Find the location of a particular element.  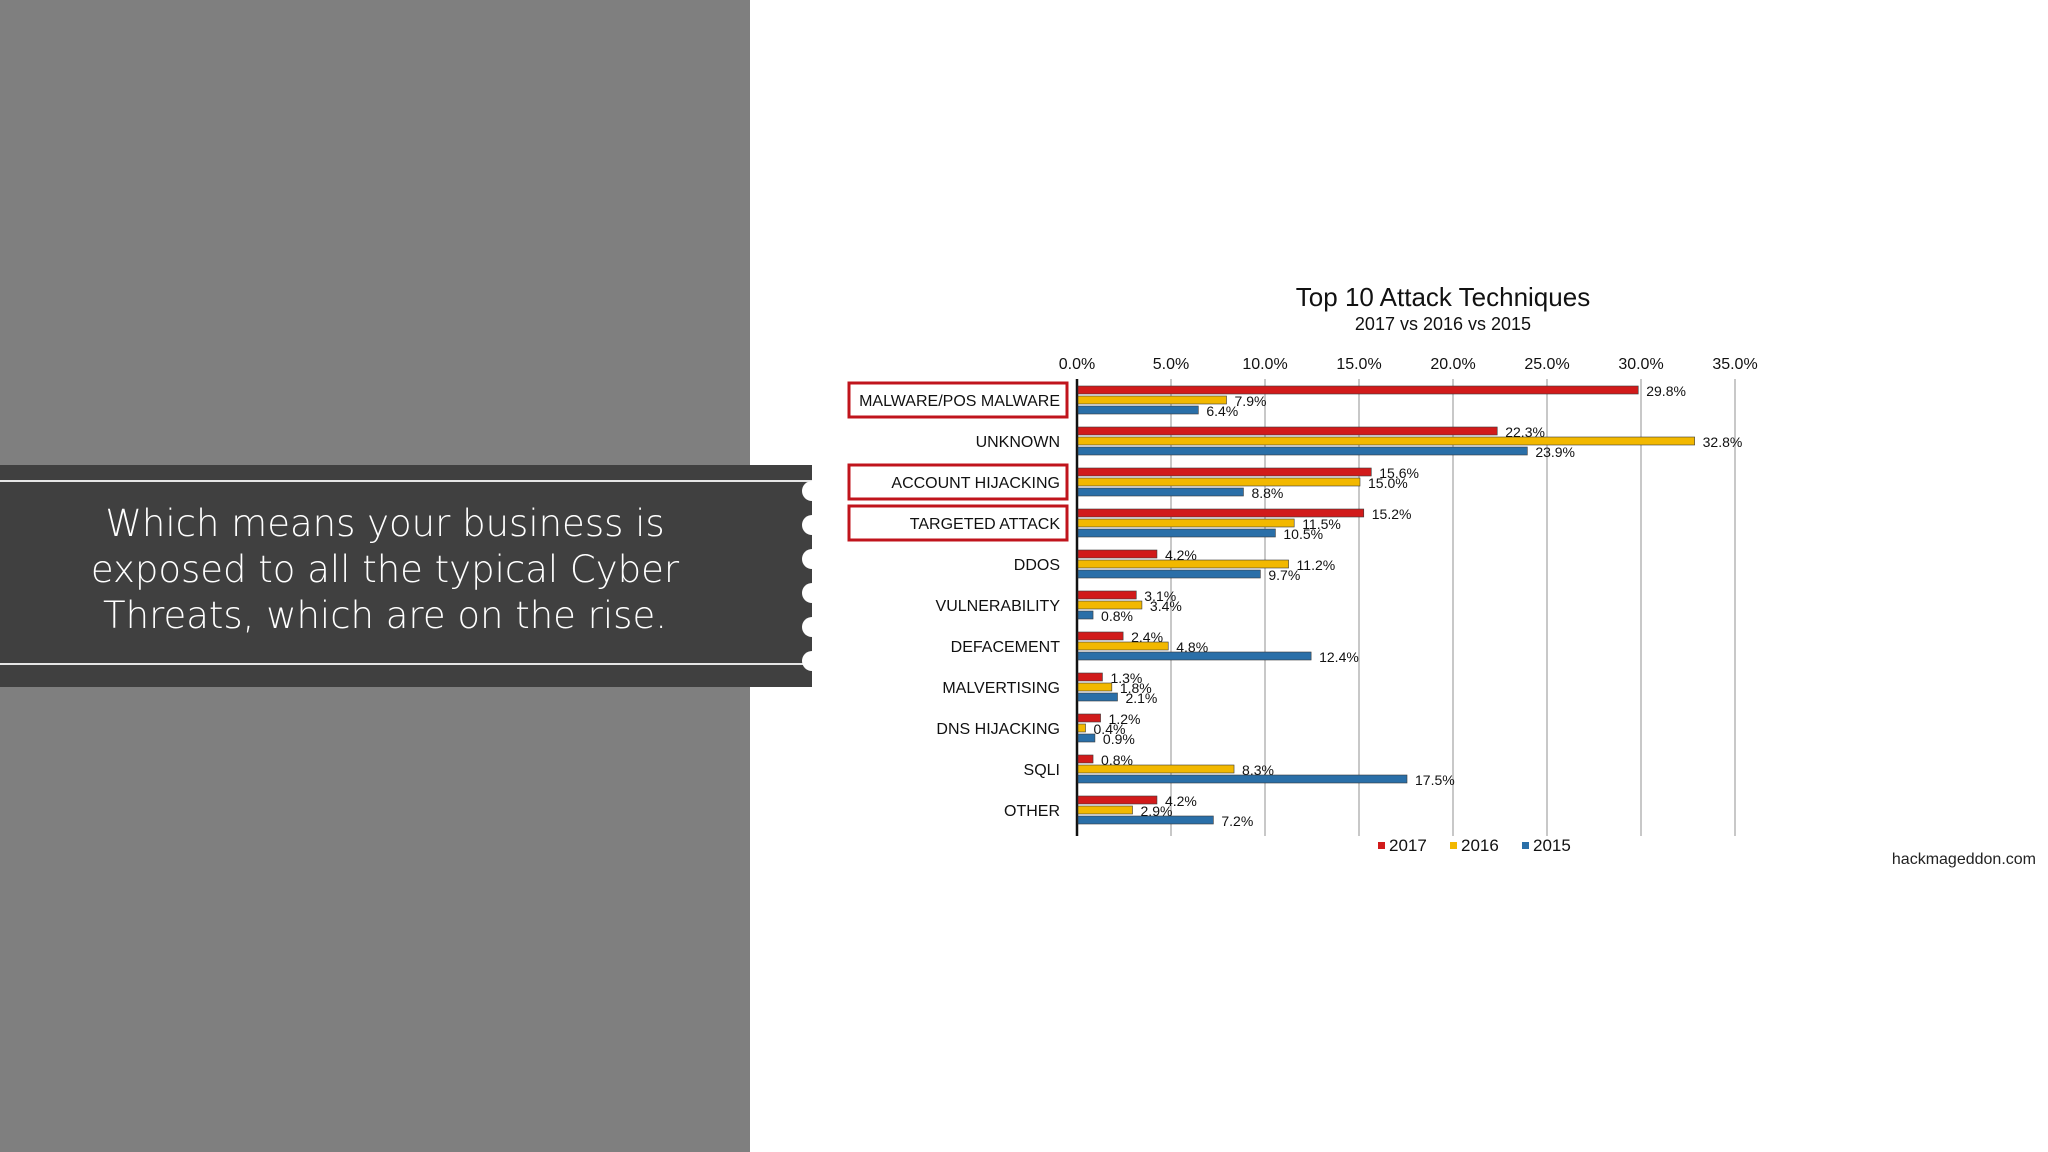

x-tick-label: 10.0% is located at coordinates (1264, 364).